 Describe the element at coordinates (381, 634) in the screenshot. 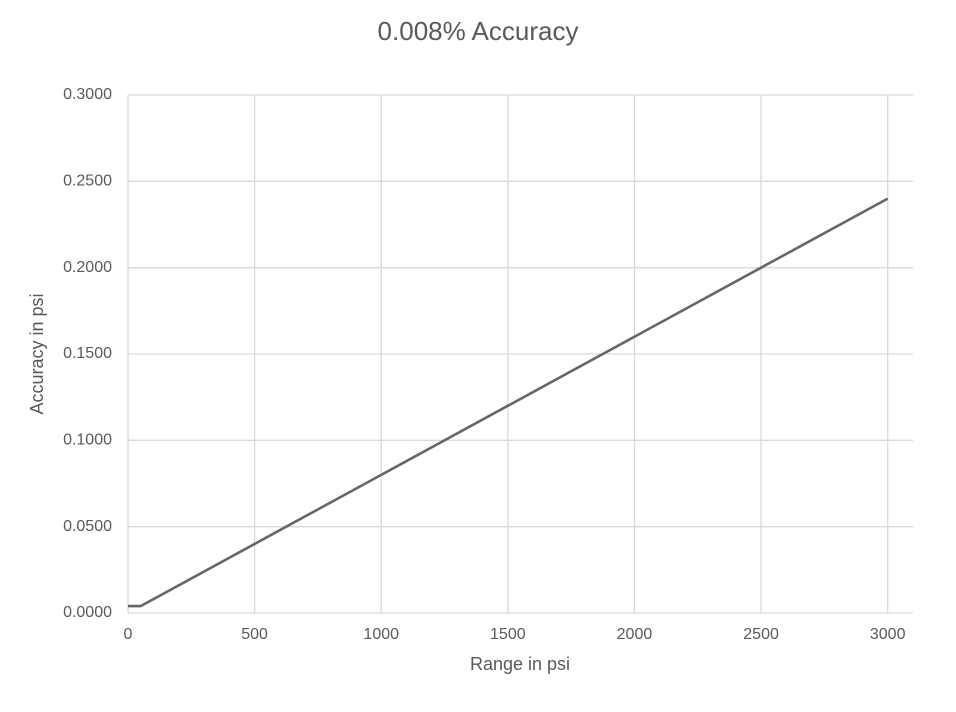

I see `x-tick-label: 1000` at that location.